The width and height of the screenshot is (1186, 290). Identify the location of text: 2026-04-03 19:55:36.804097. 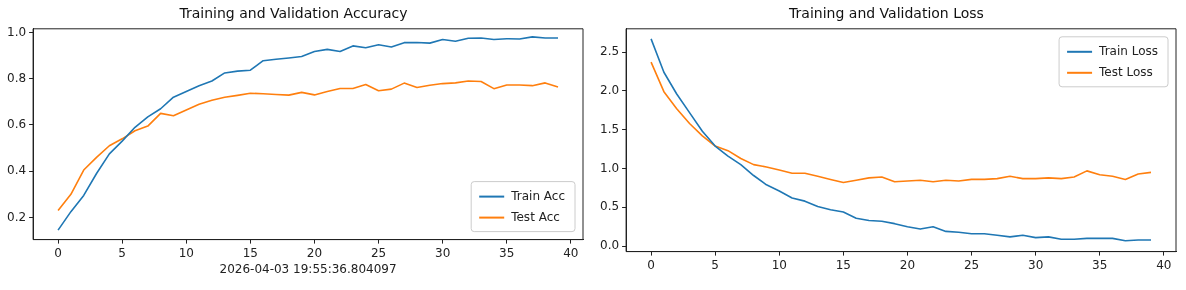
(308, 268).